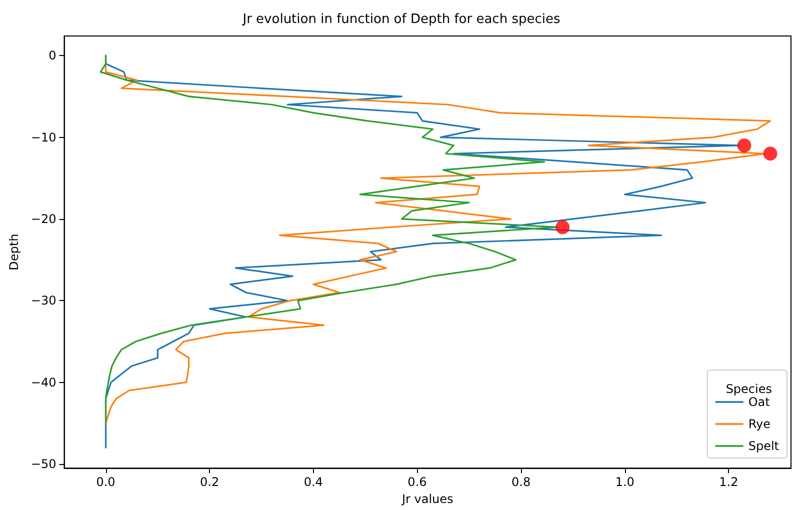 This screenshot has width=803, height=510. What do you see at coordinates (43, 464) in the screenshot?
I see `y-tick-label: −50` at bounding box center [43, 464].